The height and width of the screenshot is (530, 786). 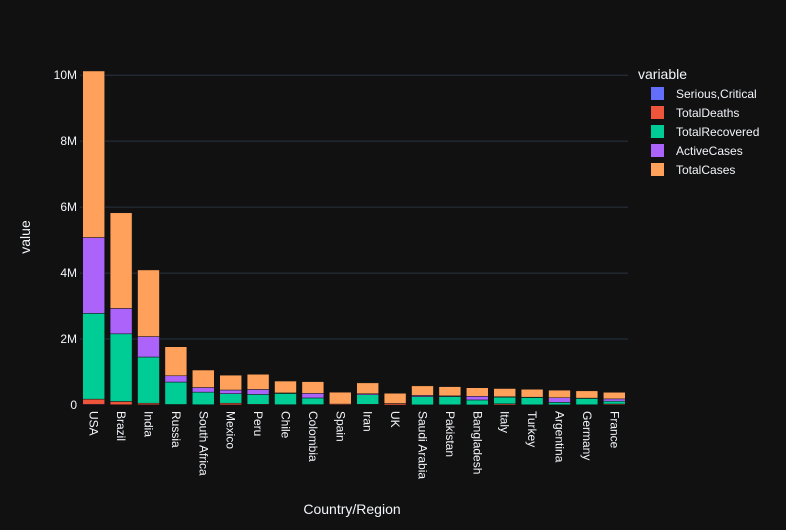 What do you see at coordinates (25, 237) in the screenshot?
I see `y-axis-title: value` at bounding box center [25, 237].